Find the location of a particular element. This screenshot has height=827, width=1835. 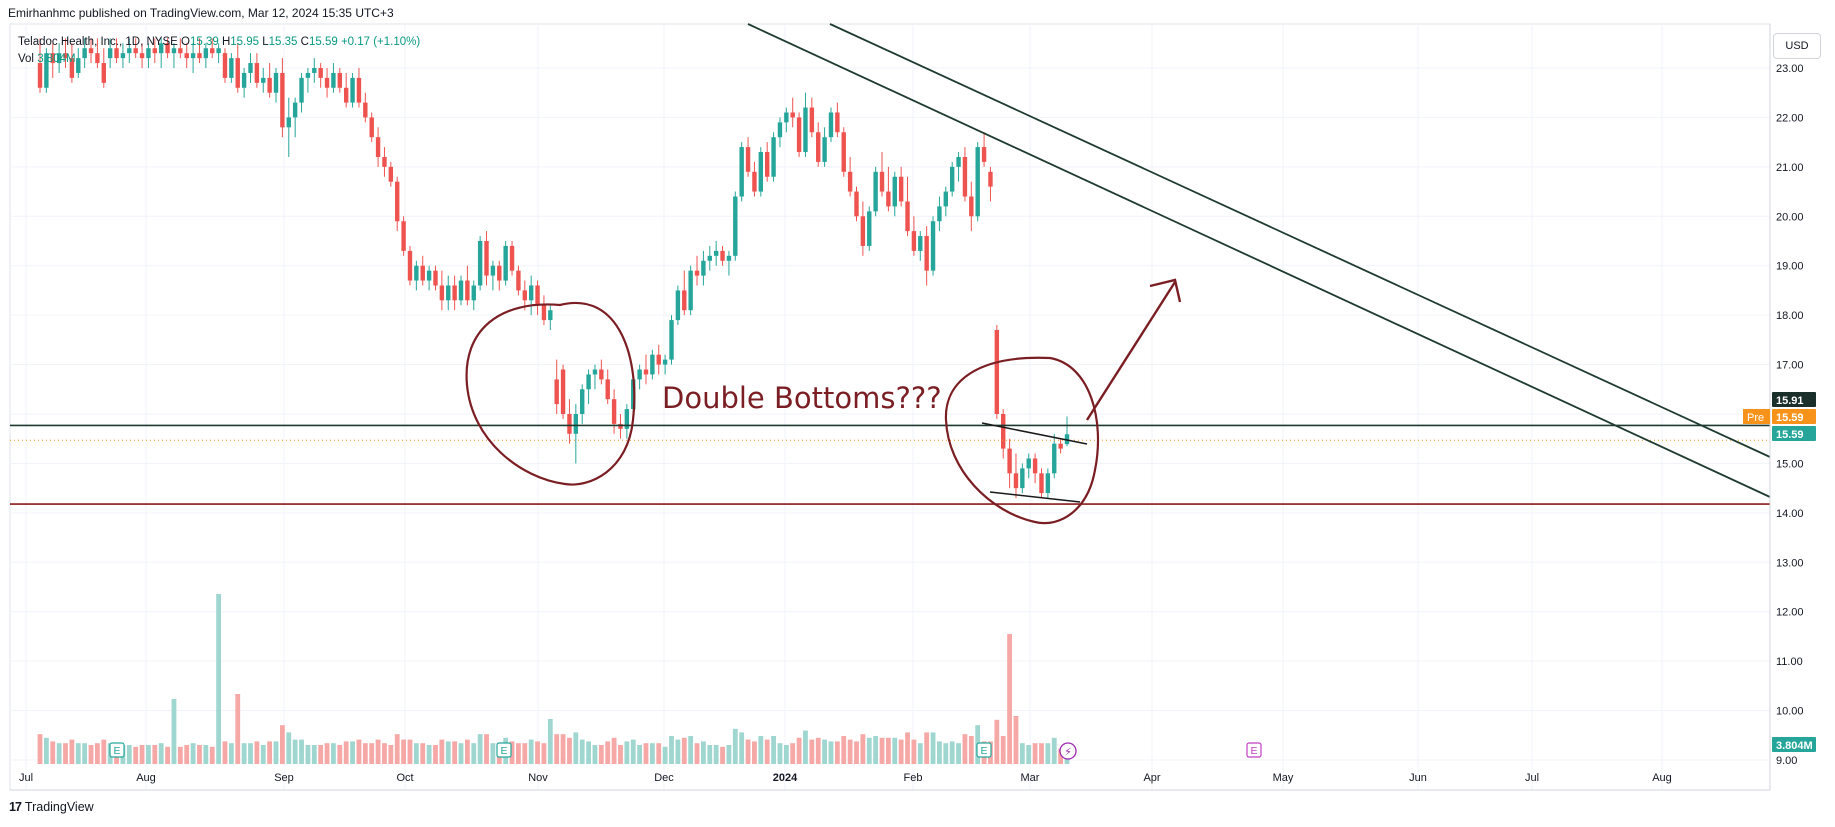

y-tick-label: 9.00 is located at coordinates (1786, 761).